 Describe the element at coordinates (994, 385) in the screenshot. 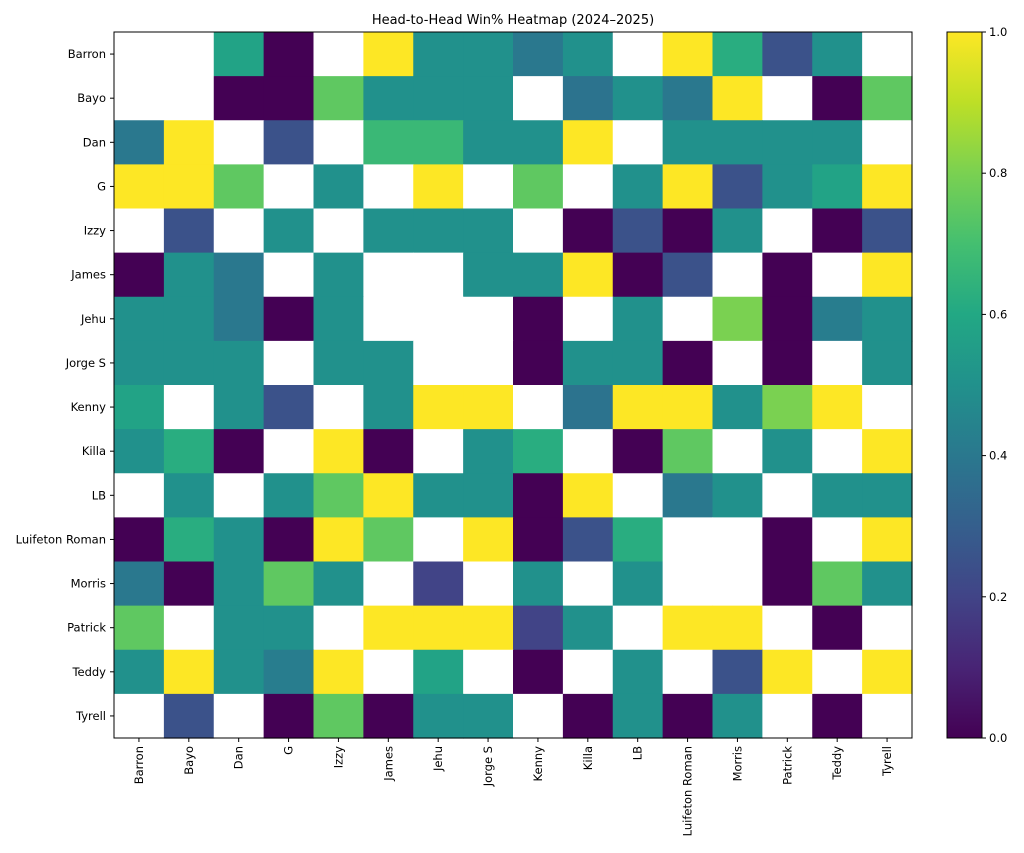

I see `colorbar-ticks: 0.0 0.2 0.4 0.6 0.8 1.0` at that location.